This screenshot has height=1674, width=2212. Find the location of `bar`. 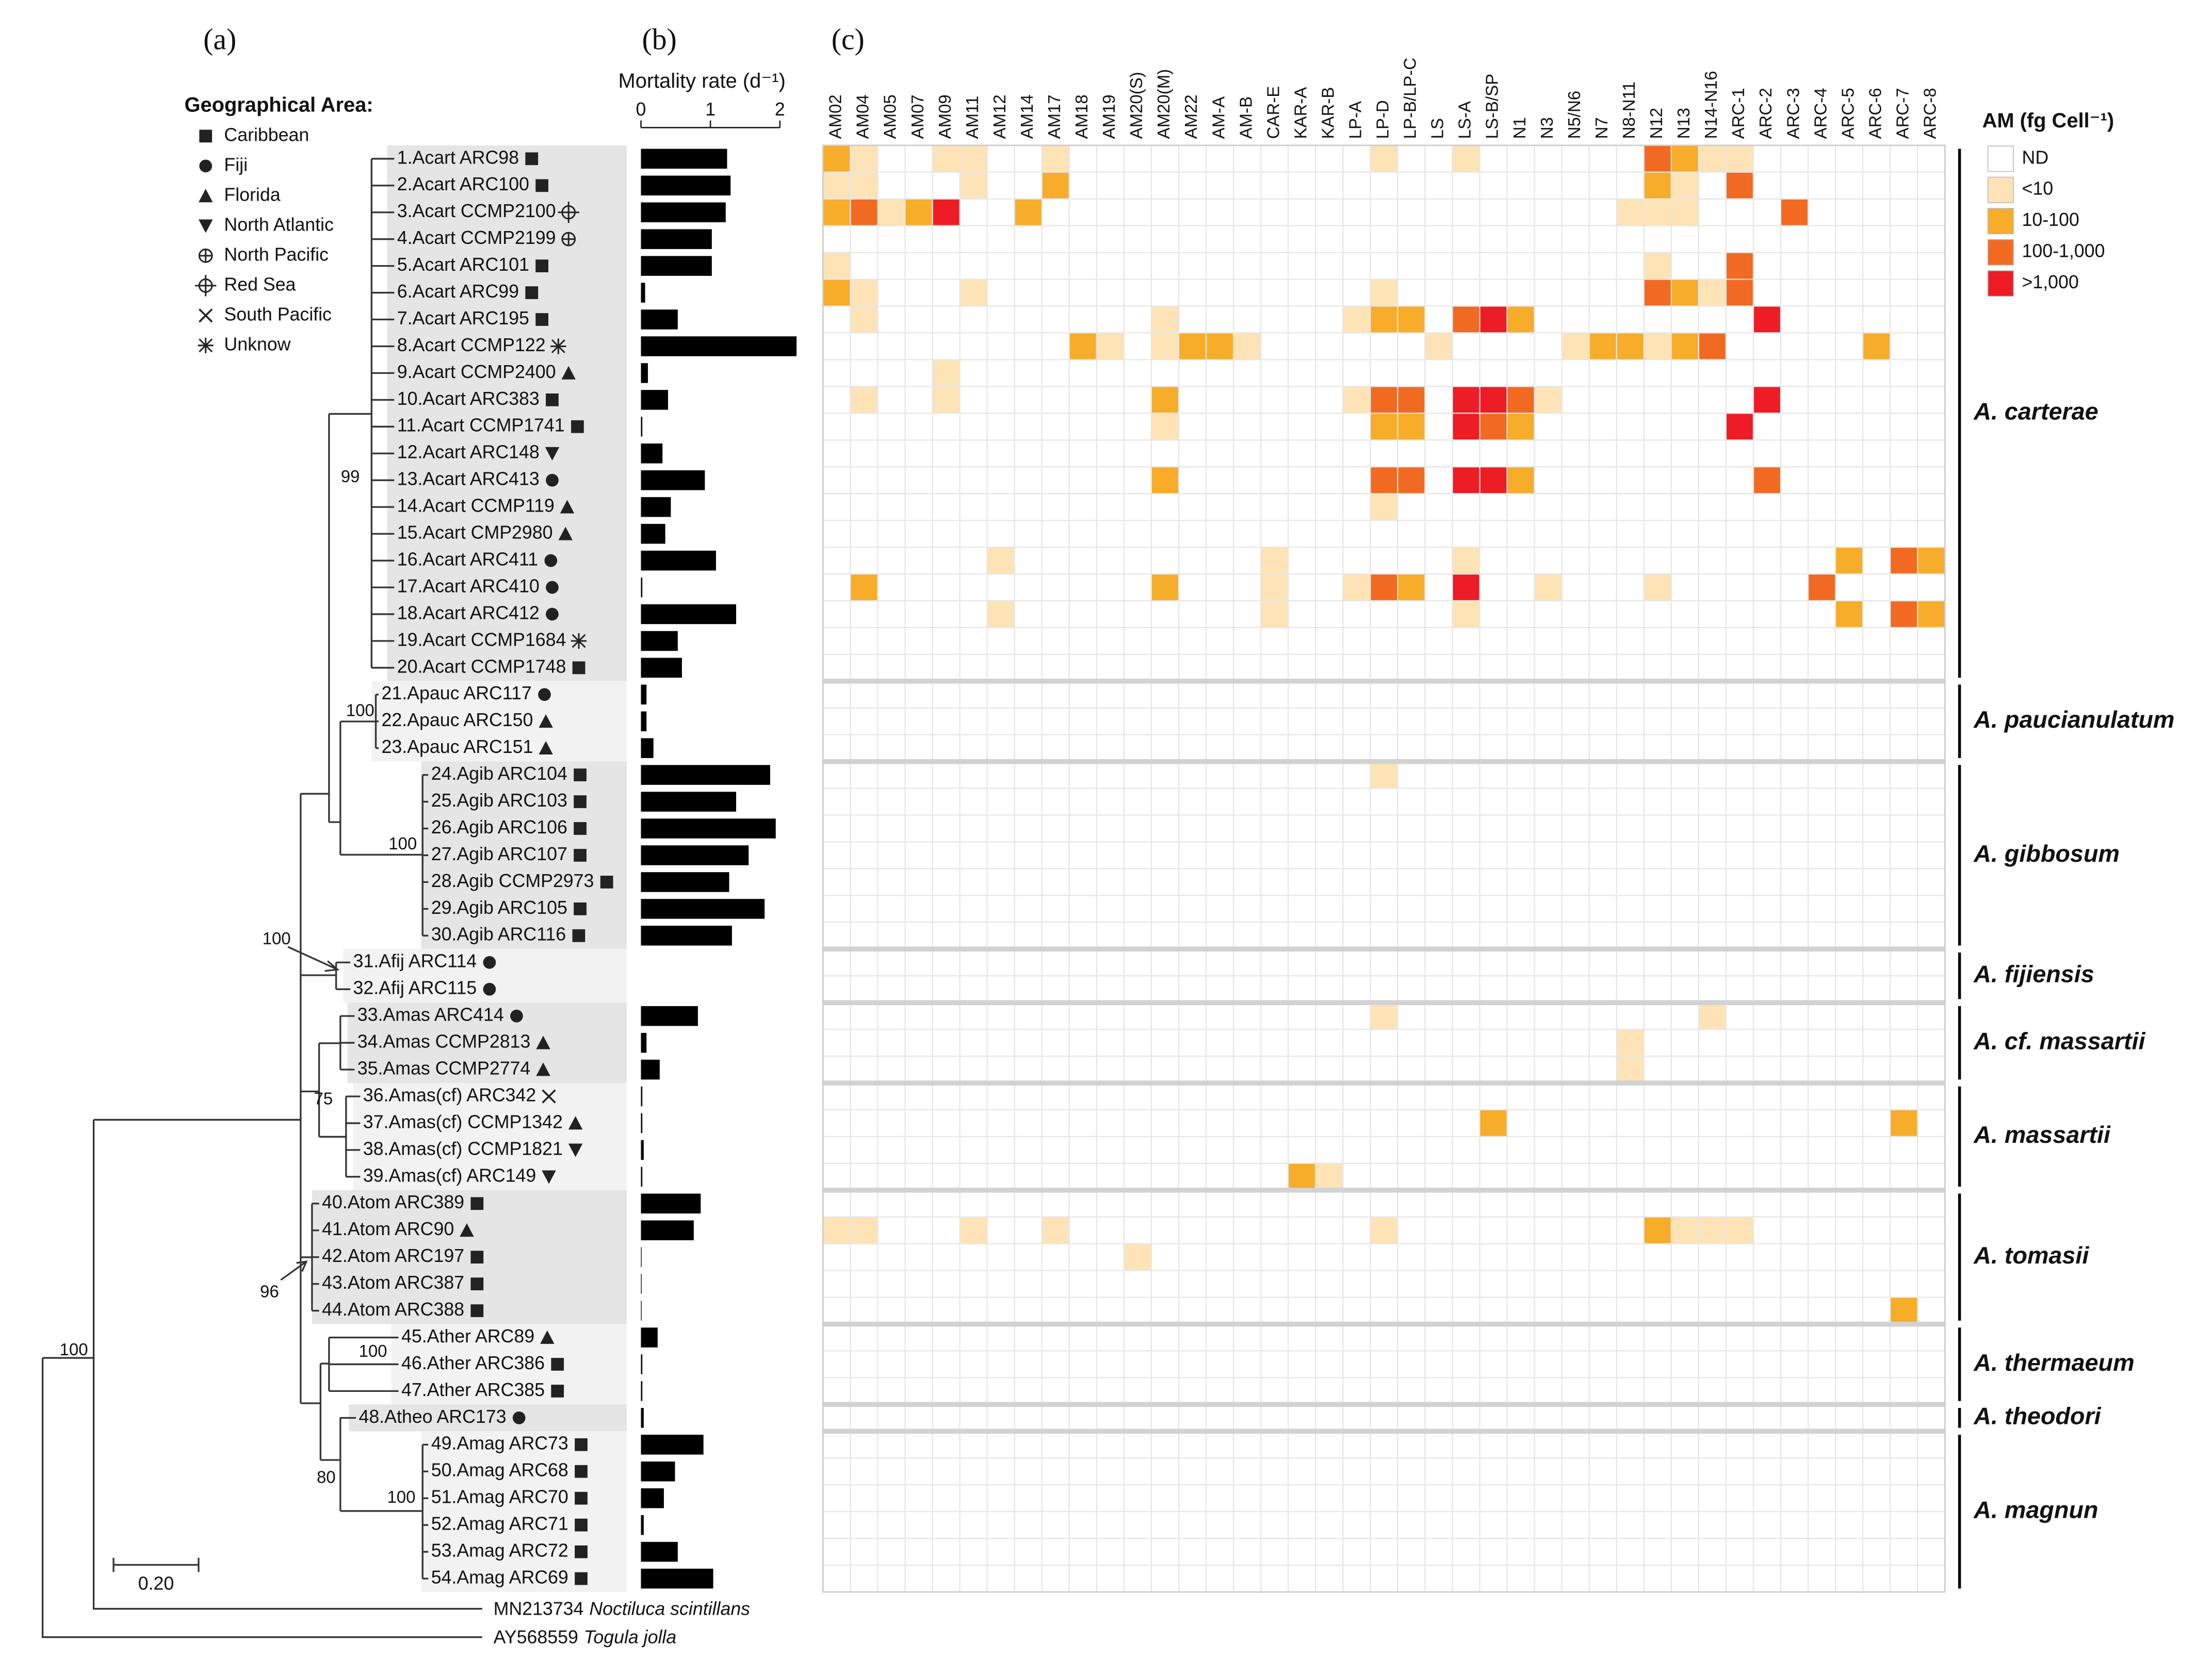

bar is located at coordinates (644, 694).